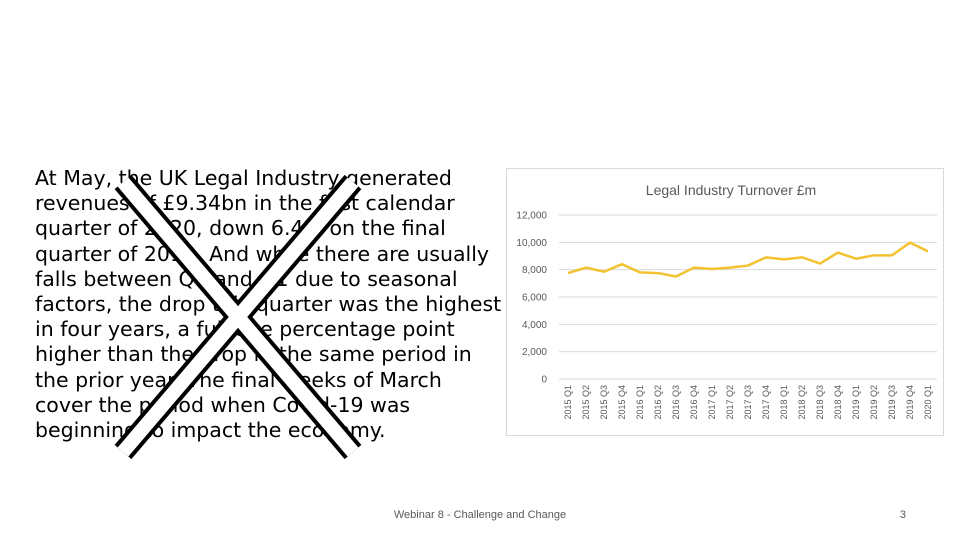 Image resolution: width=960 pixels, height=540 pixels. What do you see at coordinates (531, 216) in the screenshot?
I see `y-tick-label: 12,000` at bounding box center [531, 216].